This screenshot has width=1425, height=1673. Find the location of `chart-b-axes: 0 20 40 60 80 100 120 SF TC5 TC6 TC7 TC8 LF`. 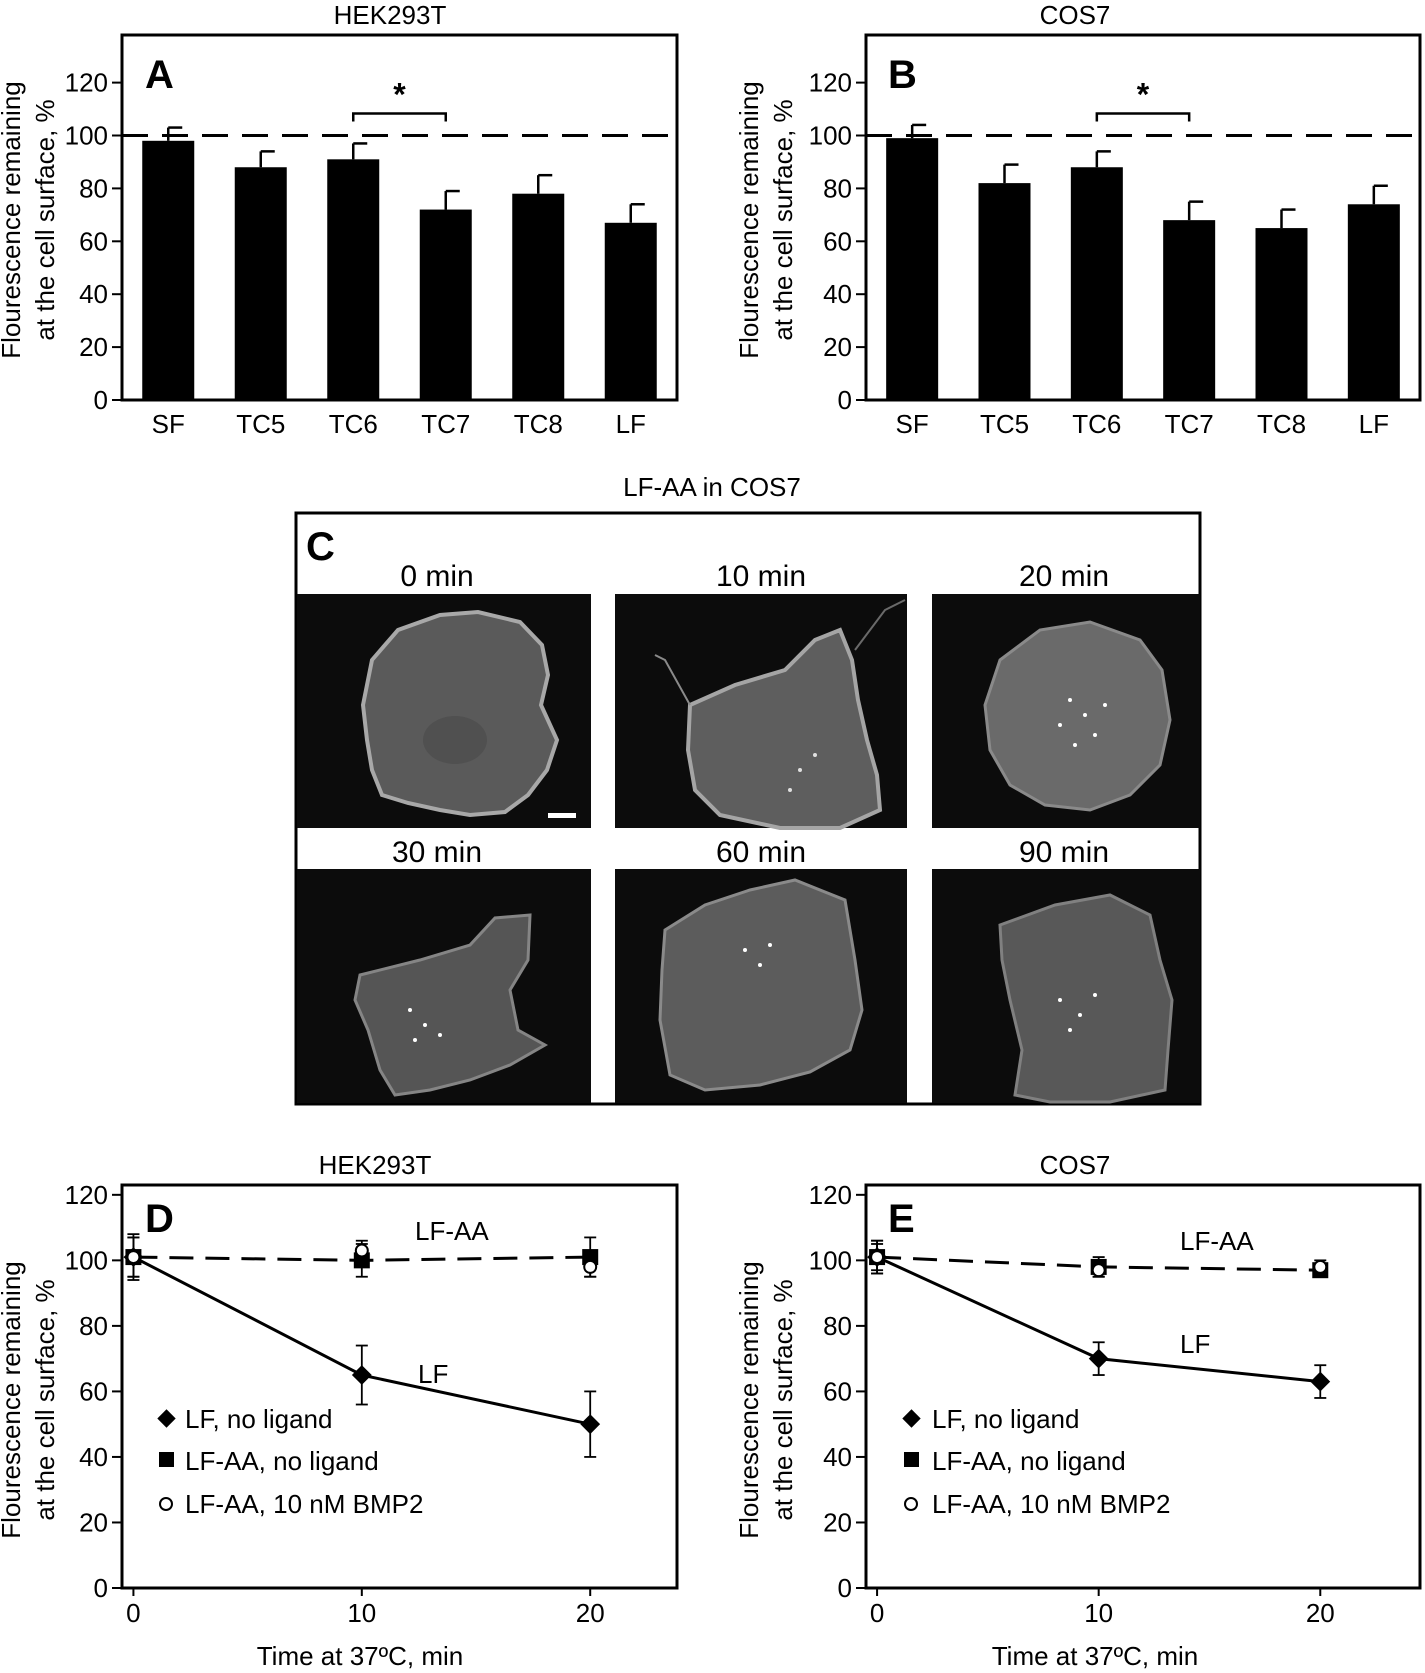

chart-b-axes: 0 20 40 60 80 100 120 SF TC5 TC6 TC7 TC8 LF is located at coordinates (1115, 236).